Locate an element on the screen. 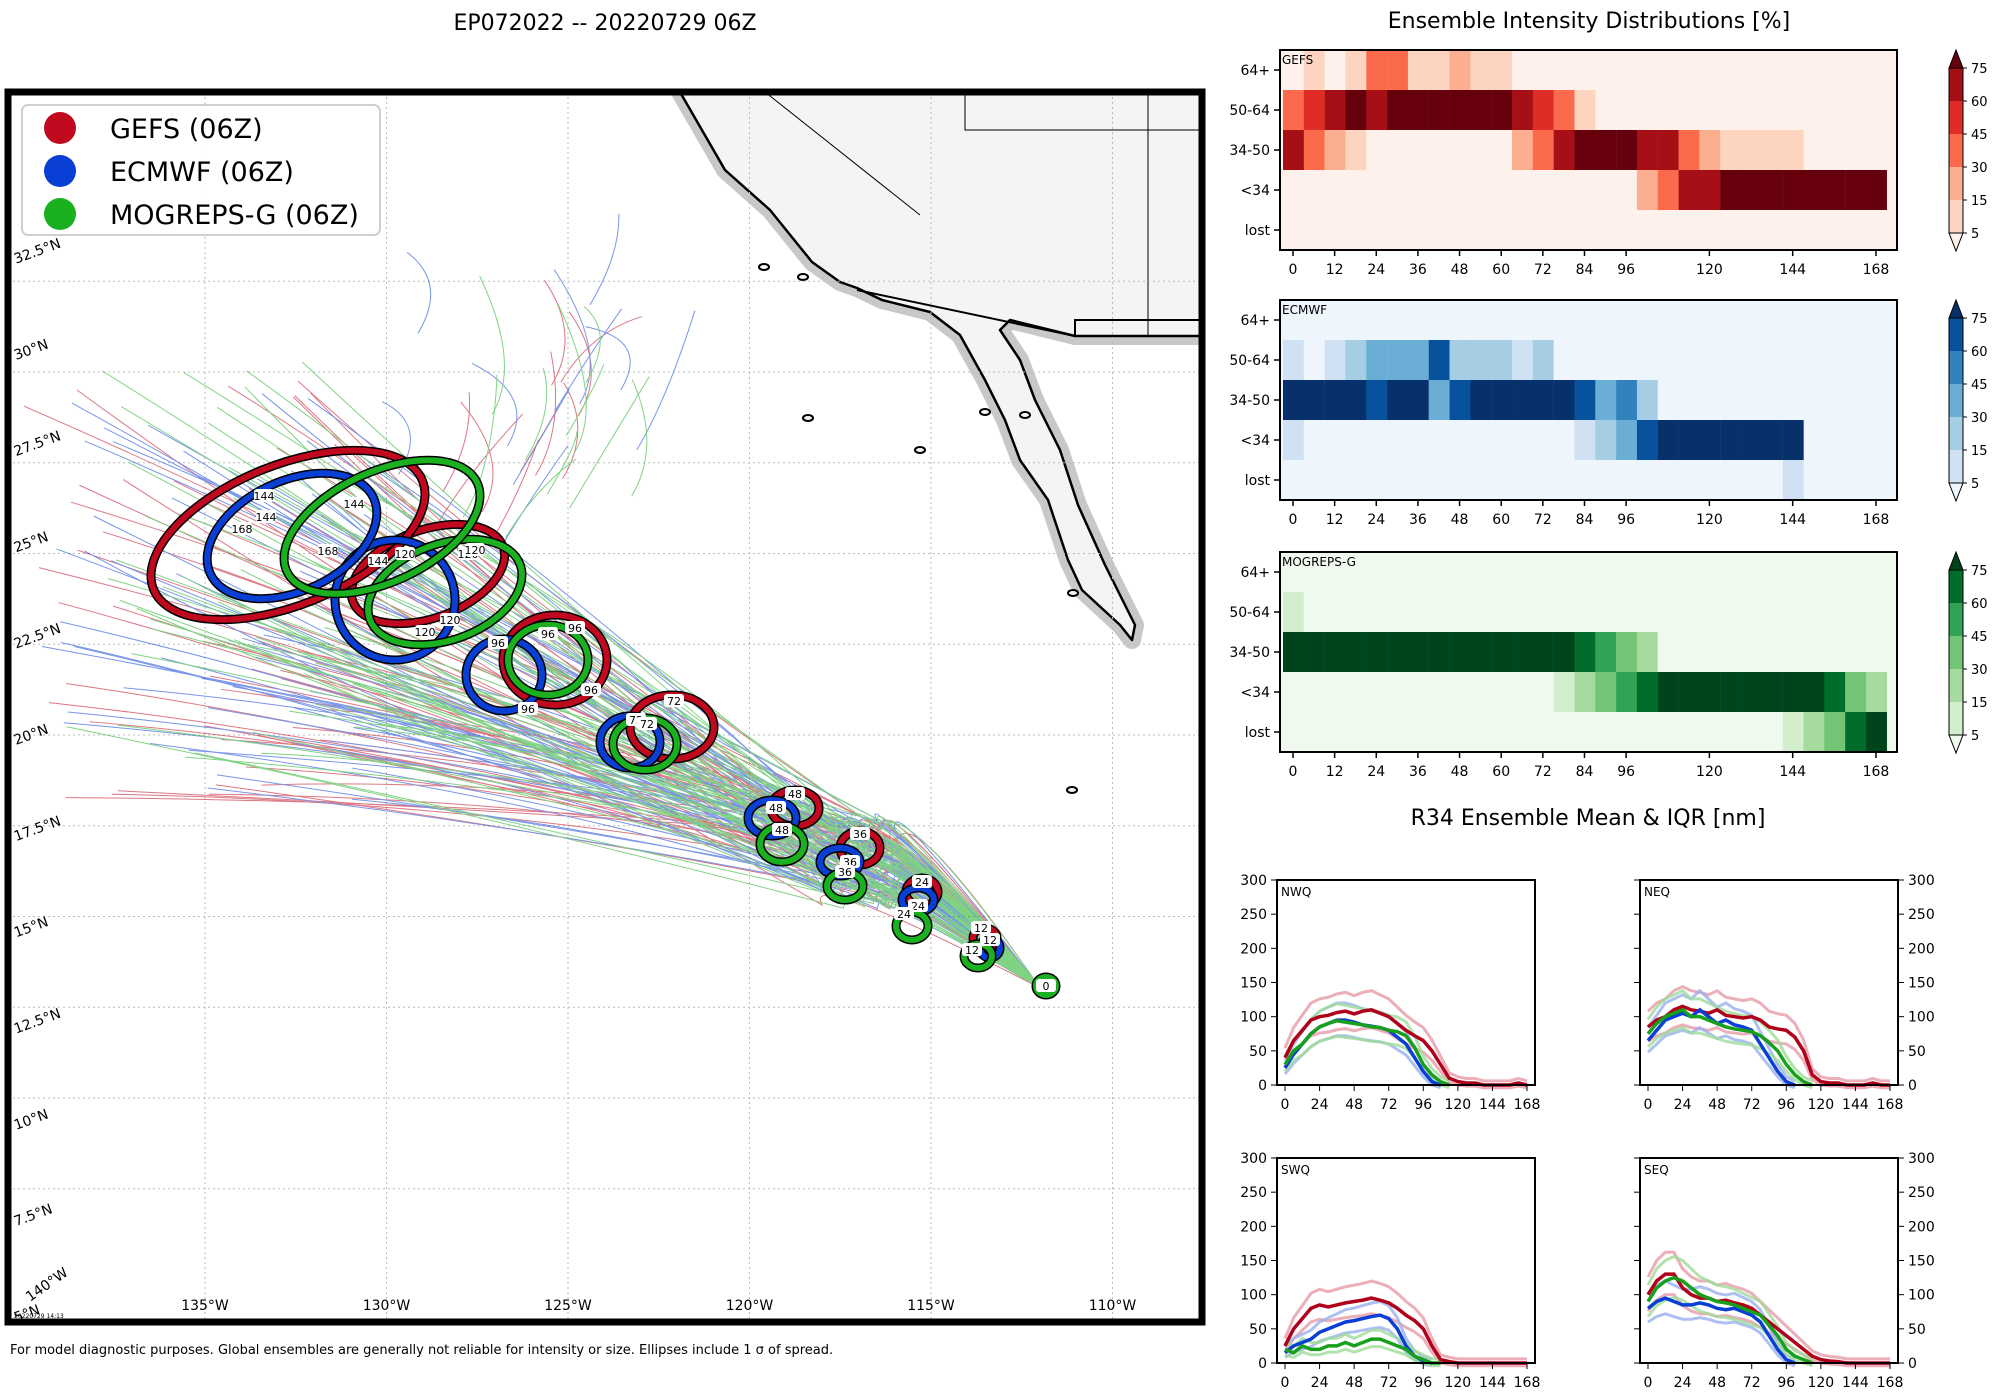 Image resolution: width=2000 pixels, height=1400 pixels. map-title: EP072022 -- 20220729 06Z is located at coordinates (604, 23).